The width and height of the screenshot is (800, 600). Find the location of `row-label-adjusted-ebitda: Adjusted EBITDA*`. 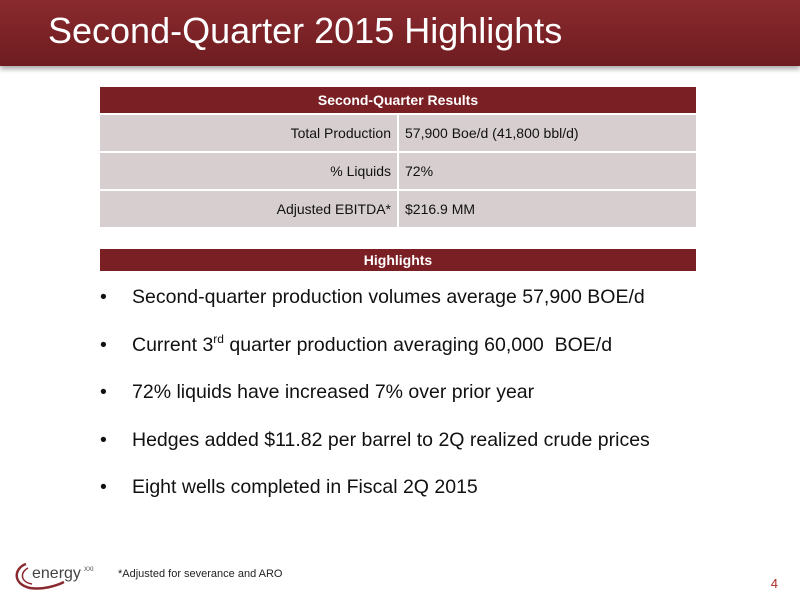

row-label-adjusted-ebitda: Adjusted EBITDA* is located at coordinates (249, 208).